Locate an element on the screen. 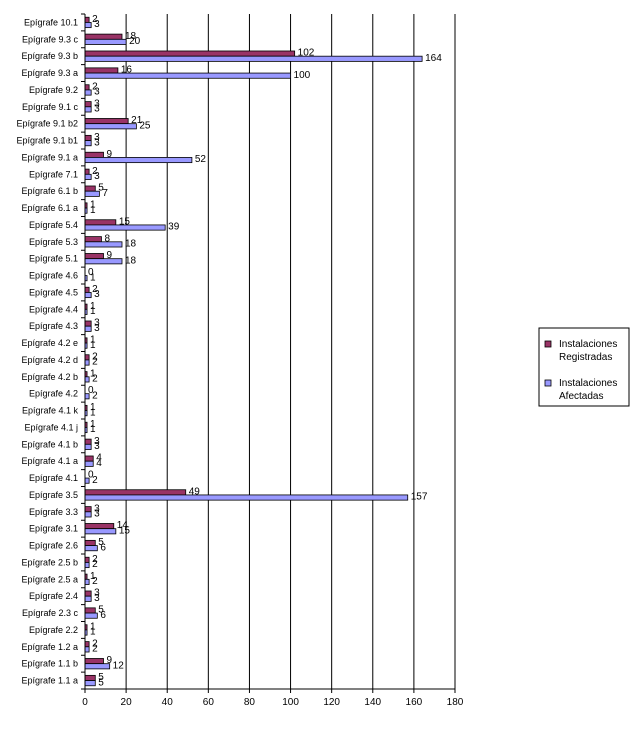 Image resolution: width=640 pixels, height=735 pixels. x-tick-label: 100 is located at coordinates (290, 702).